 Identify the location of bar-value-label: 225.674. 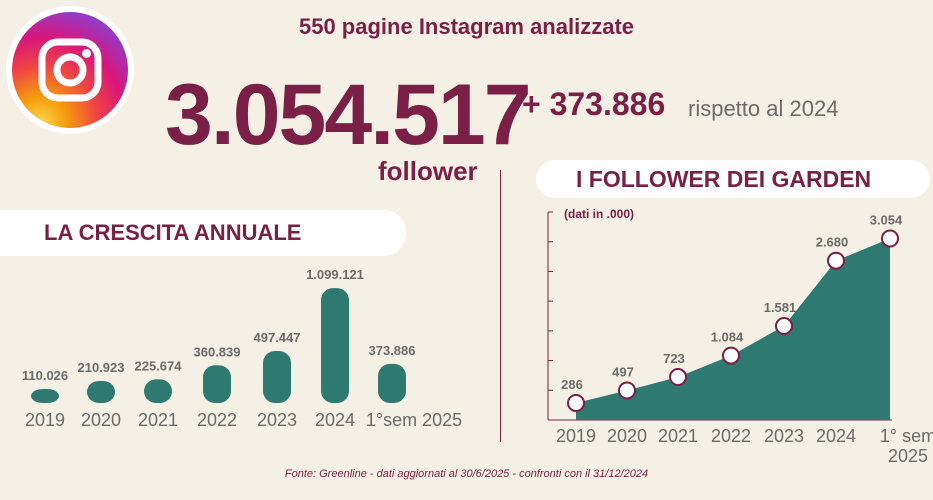
(159, 365).